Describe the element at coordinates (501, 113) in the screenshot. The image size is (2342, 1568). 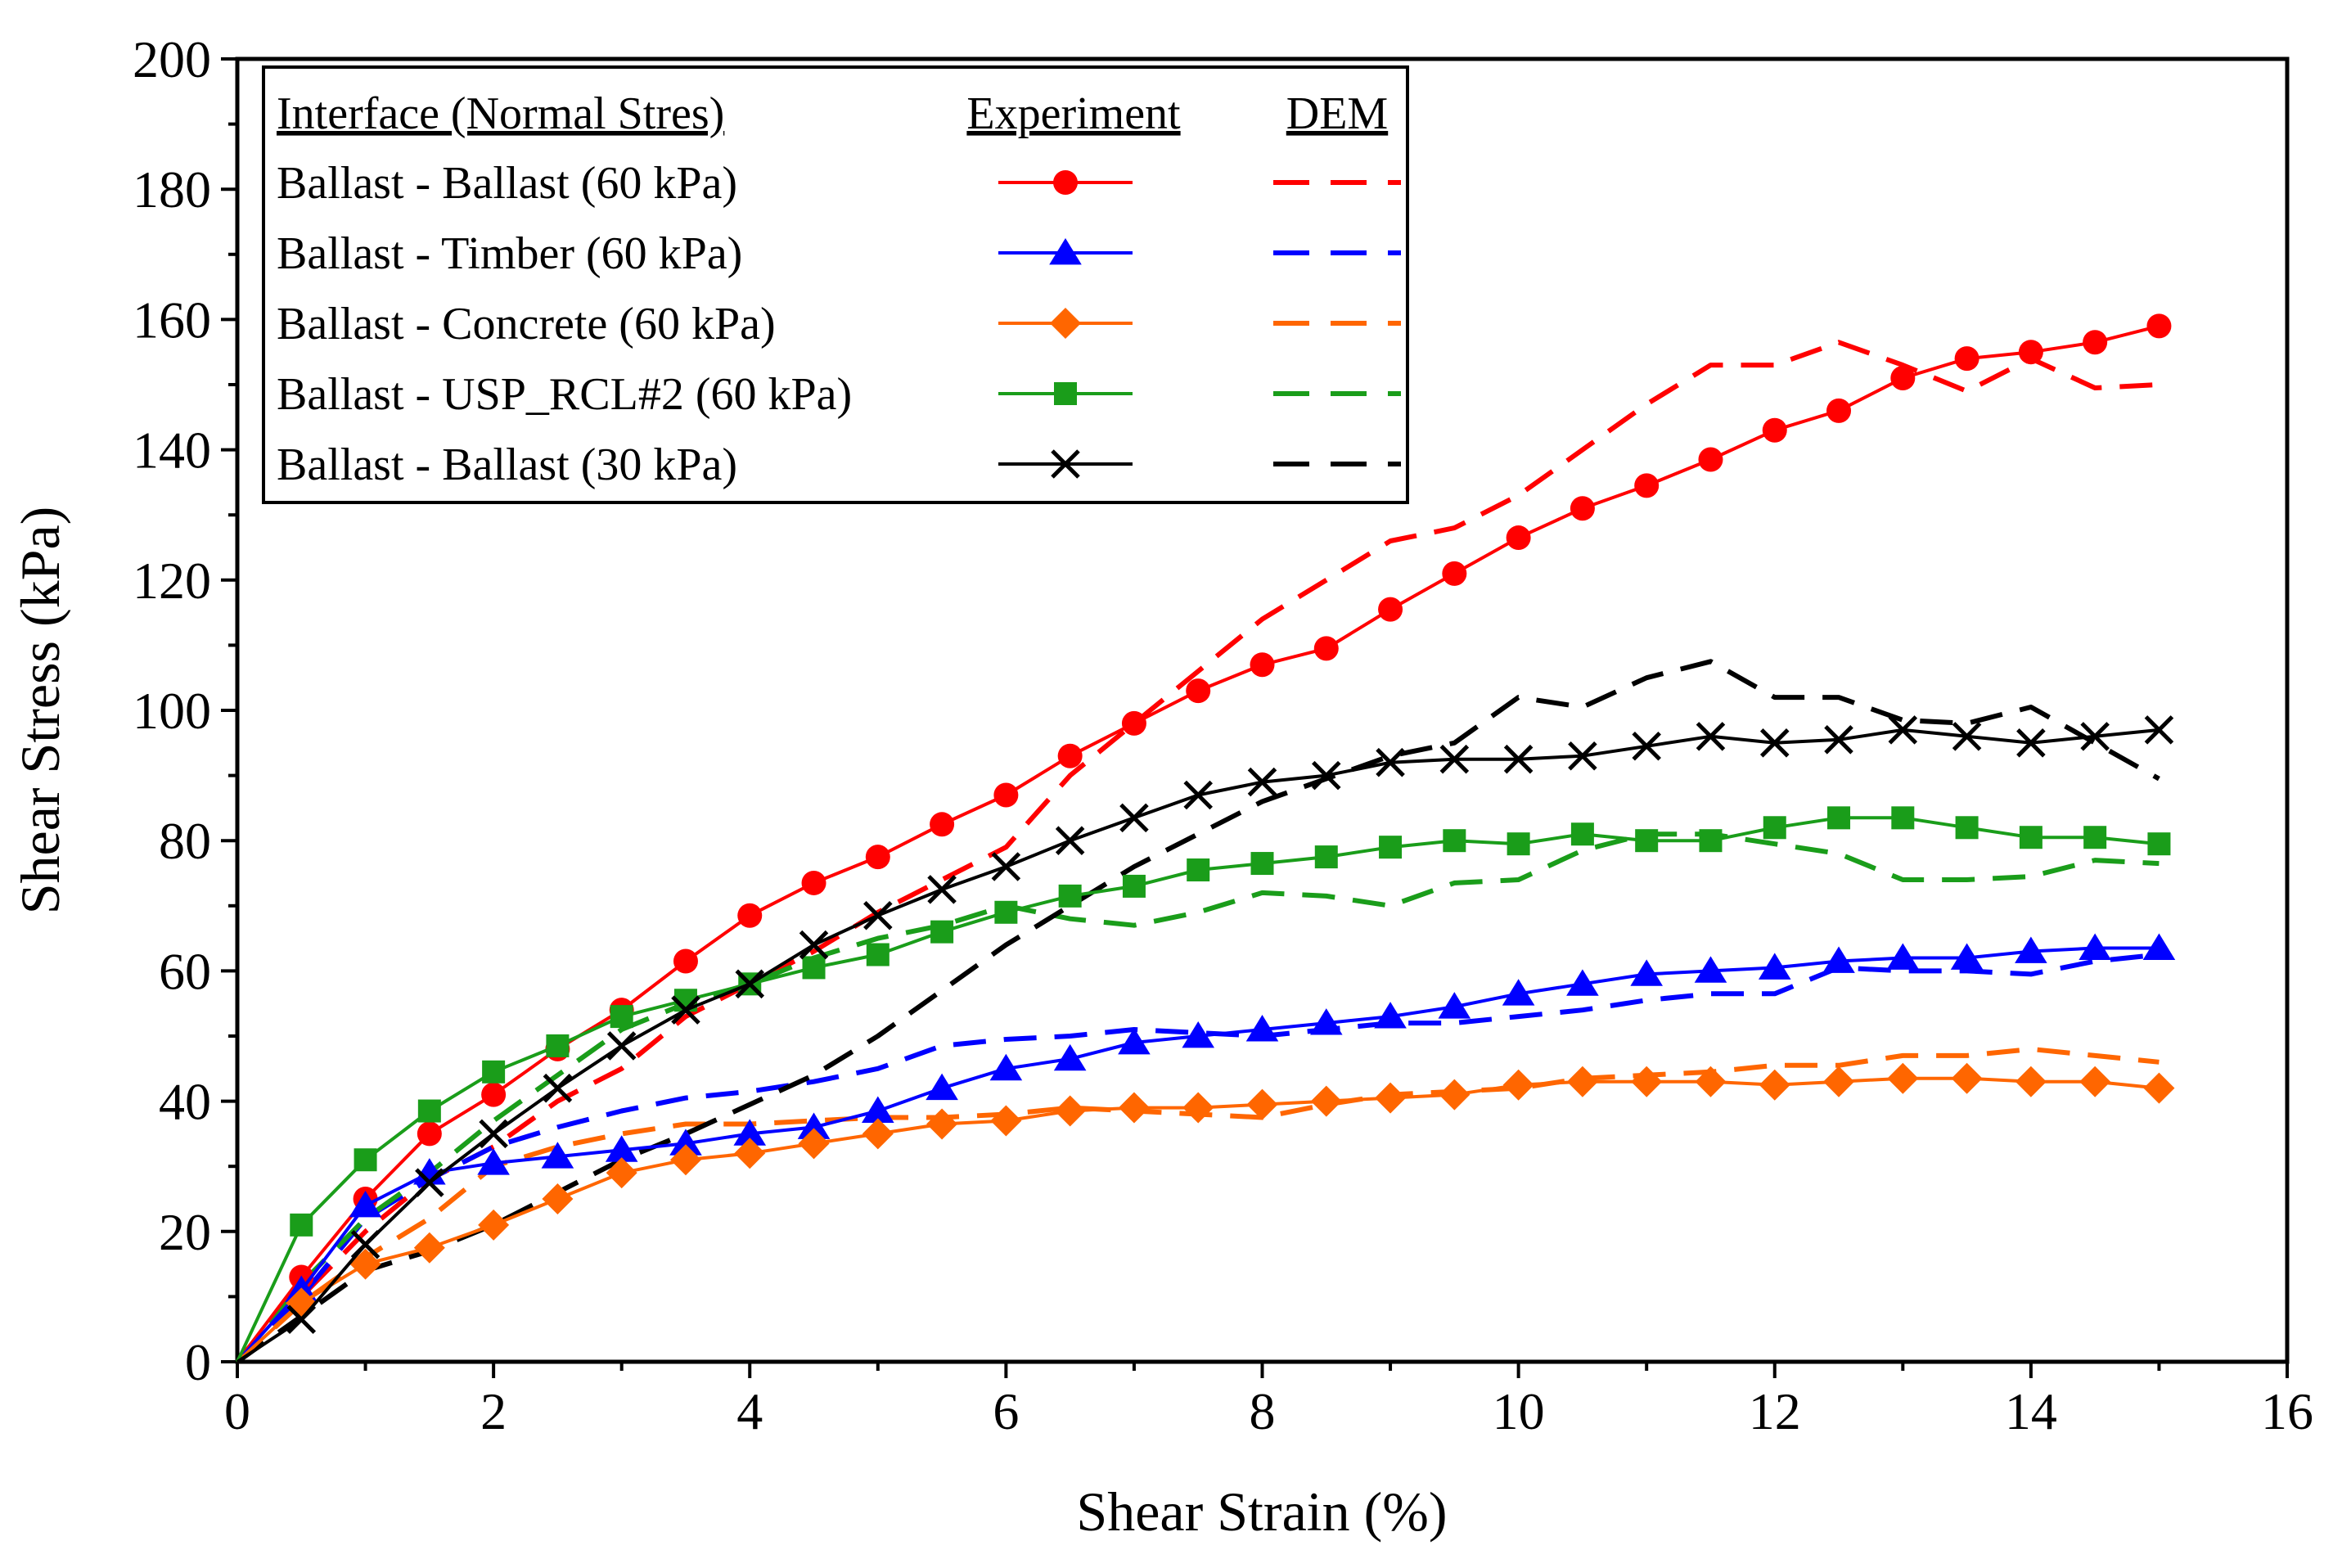
I see `legend-header-interface: Interface (Normal Stres)` at that location.